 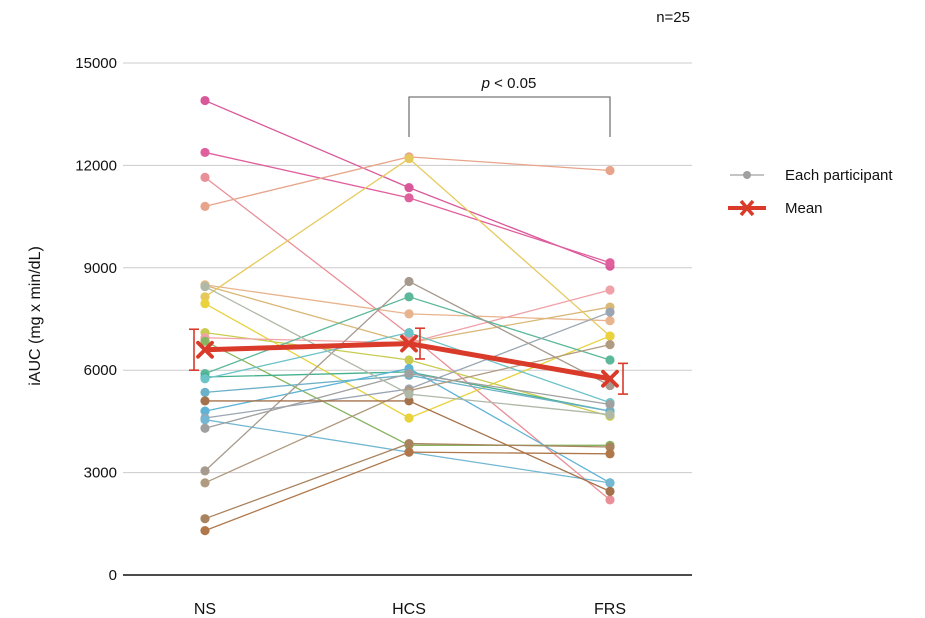 I want to click on y-axis-label: iAUC (mg x min/dL), so click(x=35, y=316).